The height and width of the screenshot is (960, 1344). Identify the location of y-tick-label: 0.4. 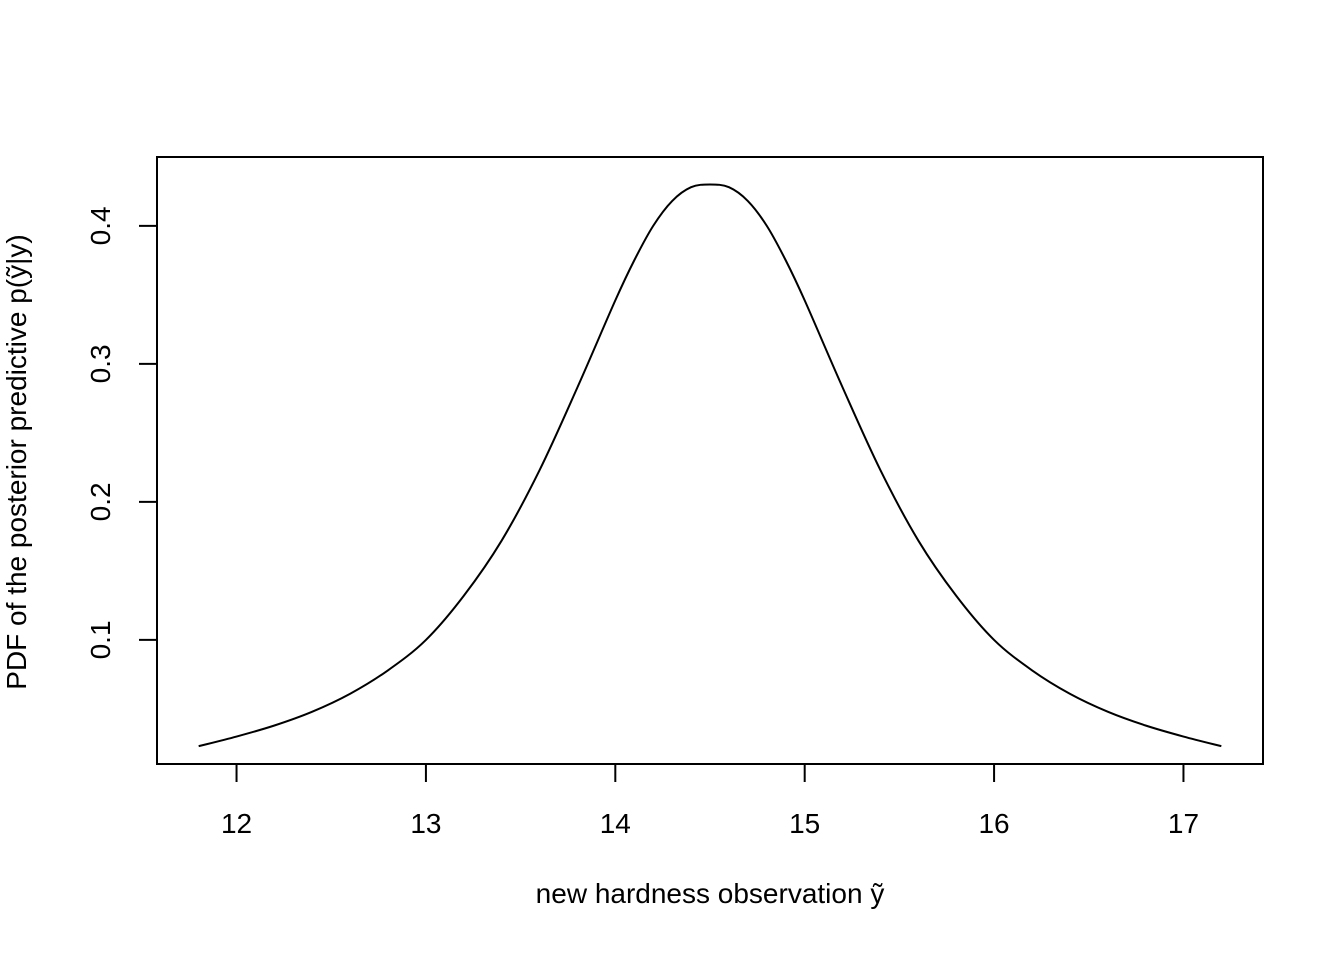
(100, 225).